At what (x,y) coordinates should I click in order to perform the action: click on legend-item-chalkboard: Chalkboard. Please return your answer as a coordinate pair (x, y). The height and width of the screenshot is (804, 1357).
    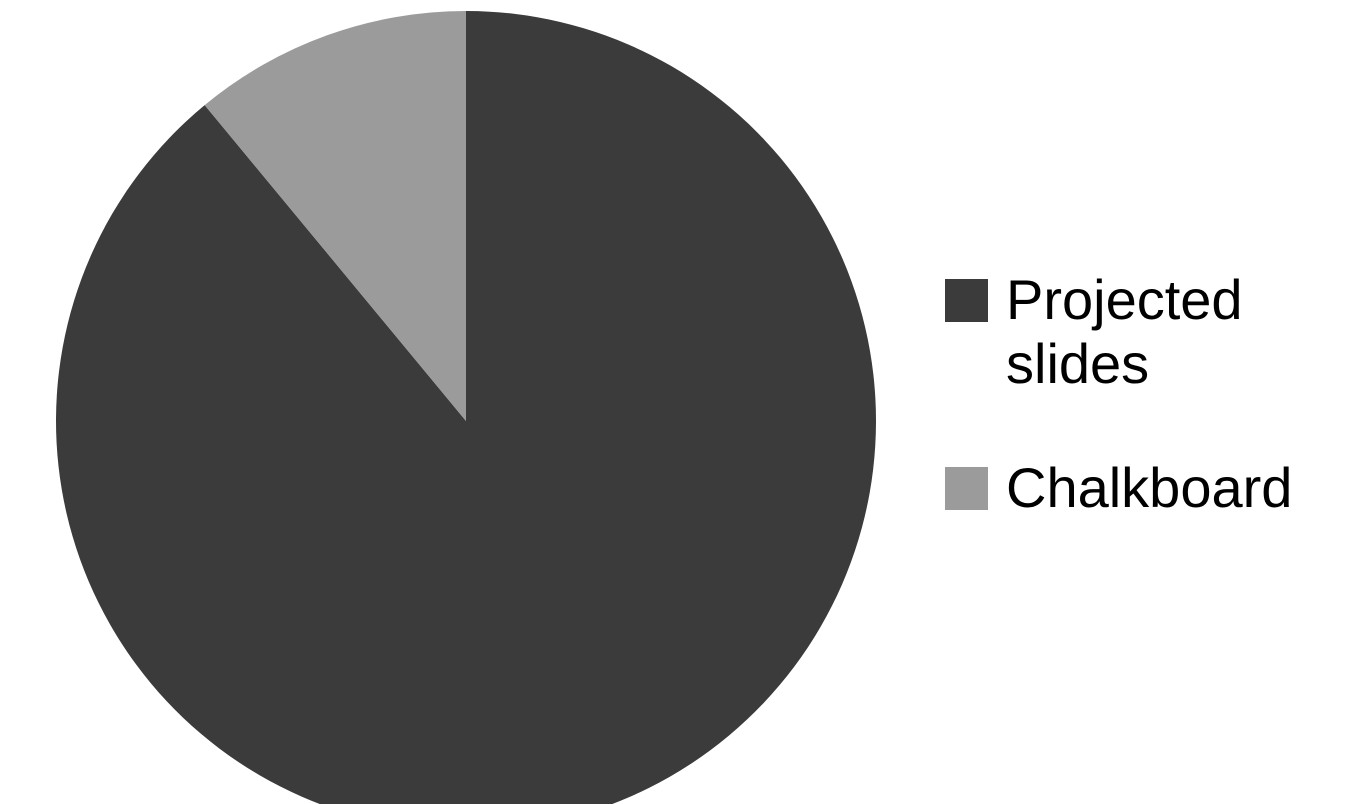
    Looking at the image, I should click on (1150, 488).